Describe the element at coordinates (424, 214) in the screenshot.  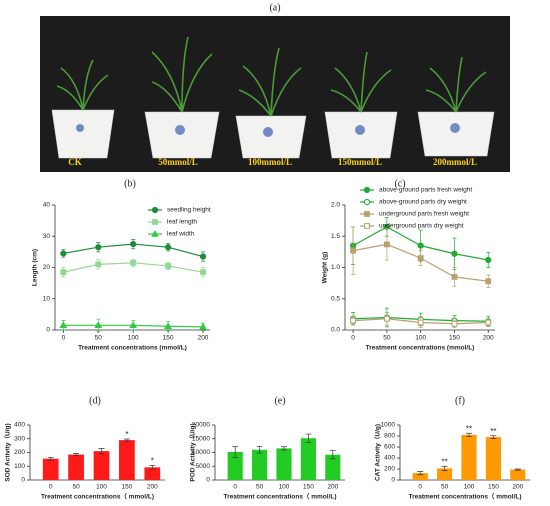
I see `legend-label: underground parts fresh weight` at that location.